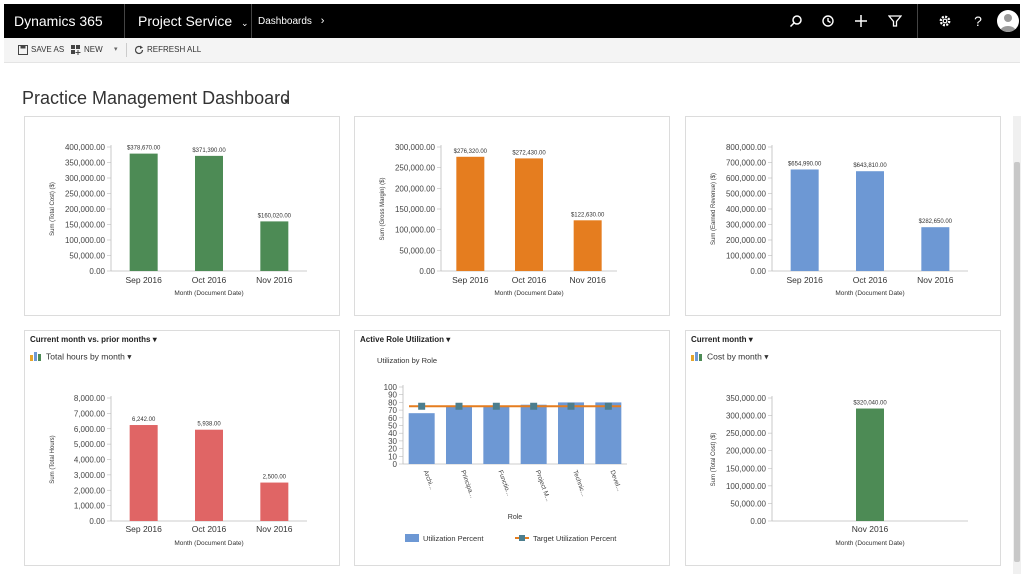 This screenshot has width=1024, height=580. What do you see at coordinates (796, 21) in the screenshot?
I see `search-icon` at bounding box center [796, 21].